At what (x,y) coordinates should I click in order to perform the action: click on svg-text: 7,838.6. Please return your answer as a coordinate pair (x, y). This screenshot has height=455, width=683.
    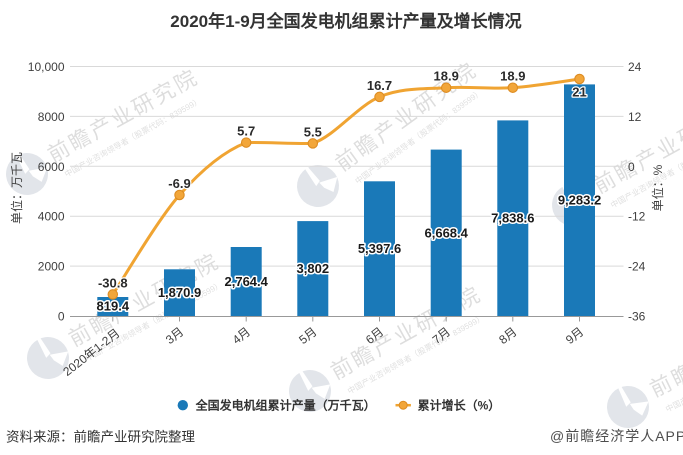
    Looking at the image, I should click on (512, 218).